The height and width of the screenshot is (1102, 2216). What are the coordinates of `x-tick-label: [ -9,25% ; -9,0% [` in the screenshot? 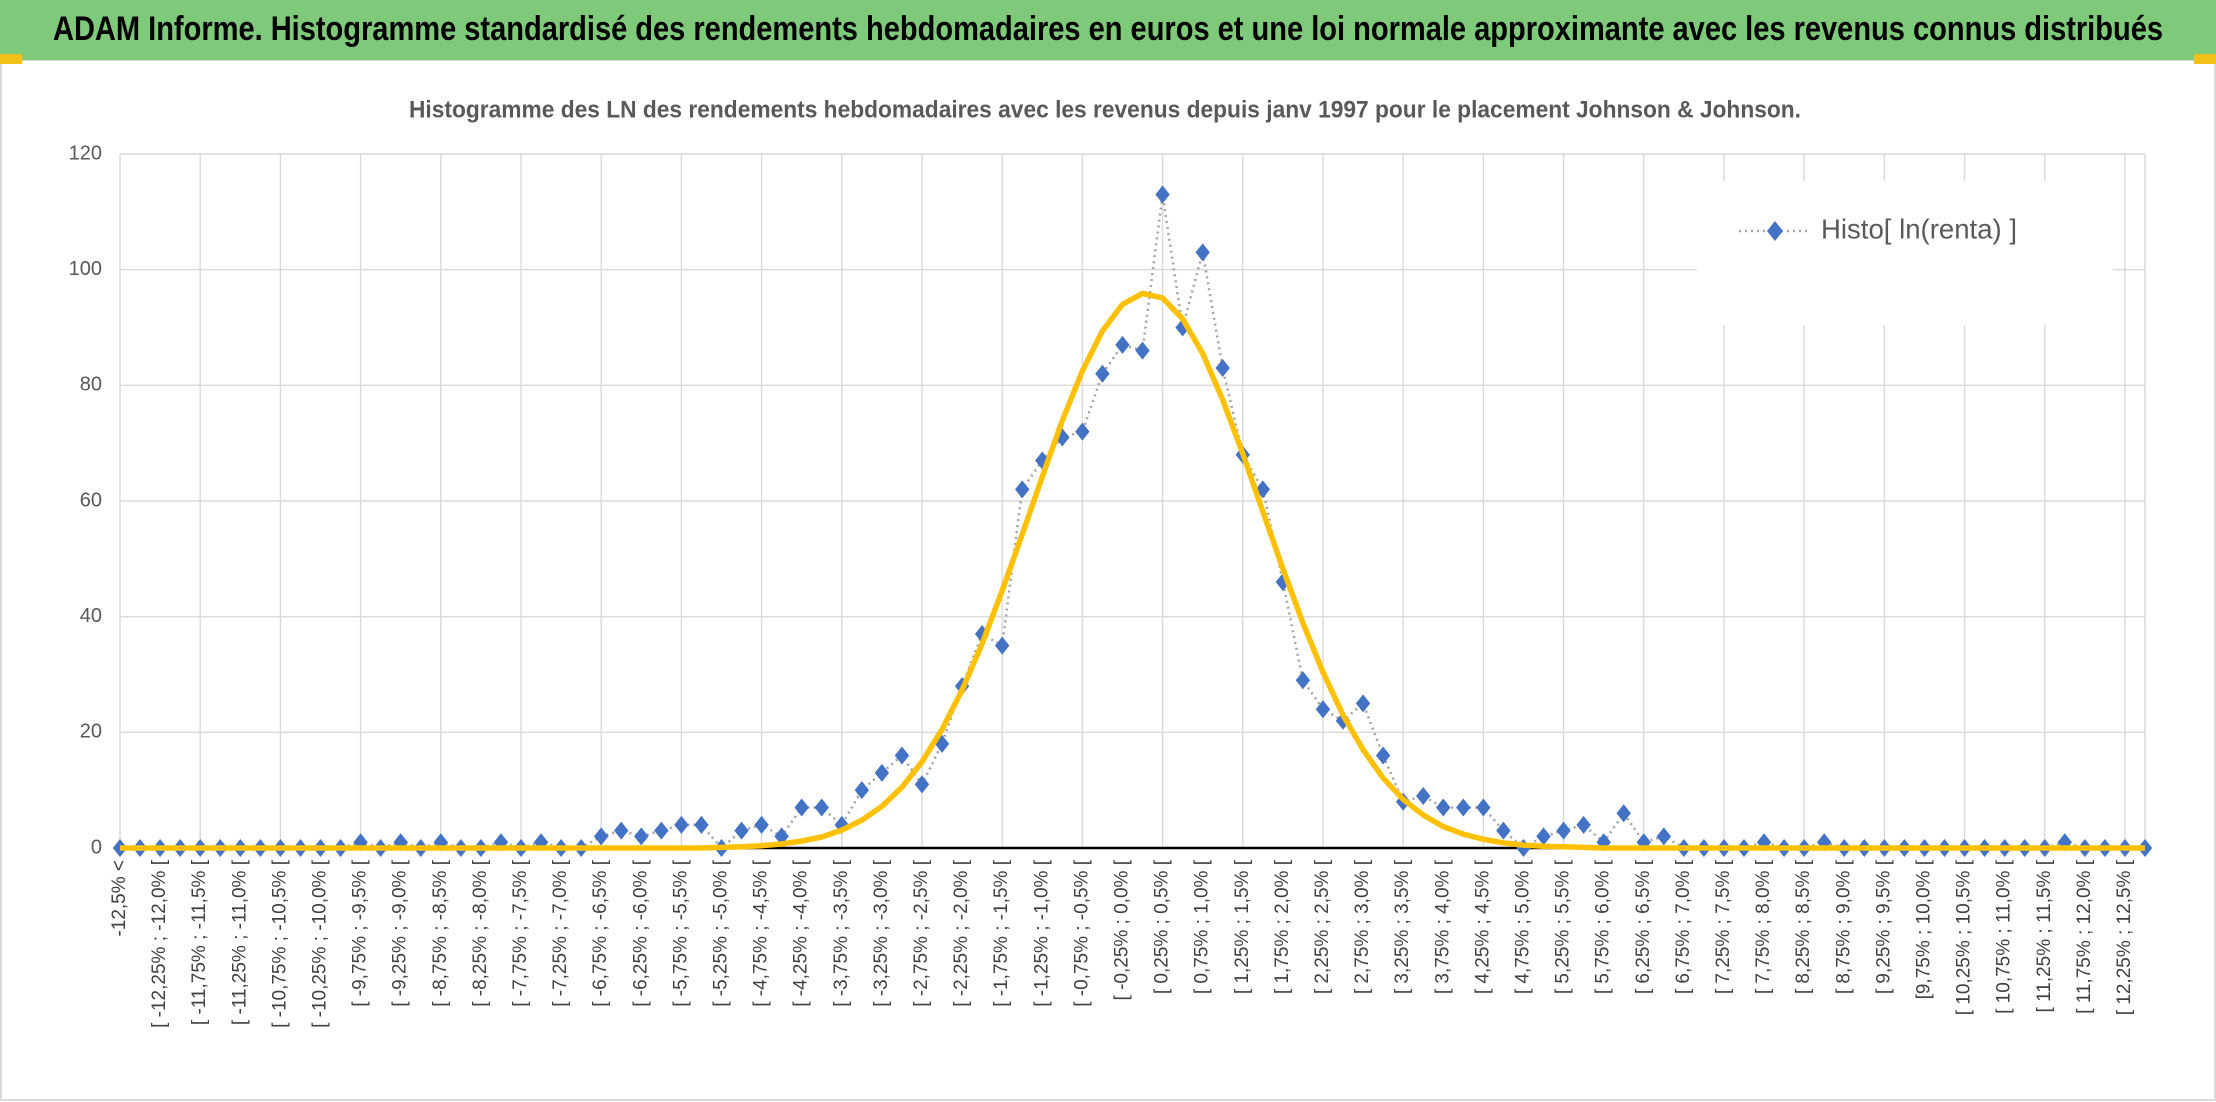 It's located at (400, 933).